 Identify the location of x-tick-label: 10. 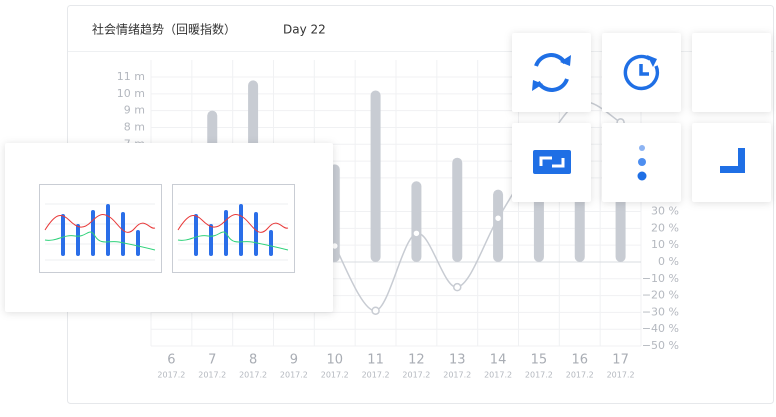
(334, 360).